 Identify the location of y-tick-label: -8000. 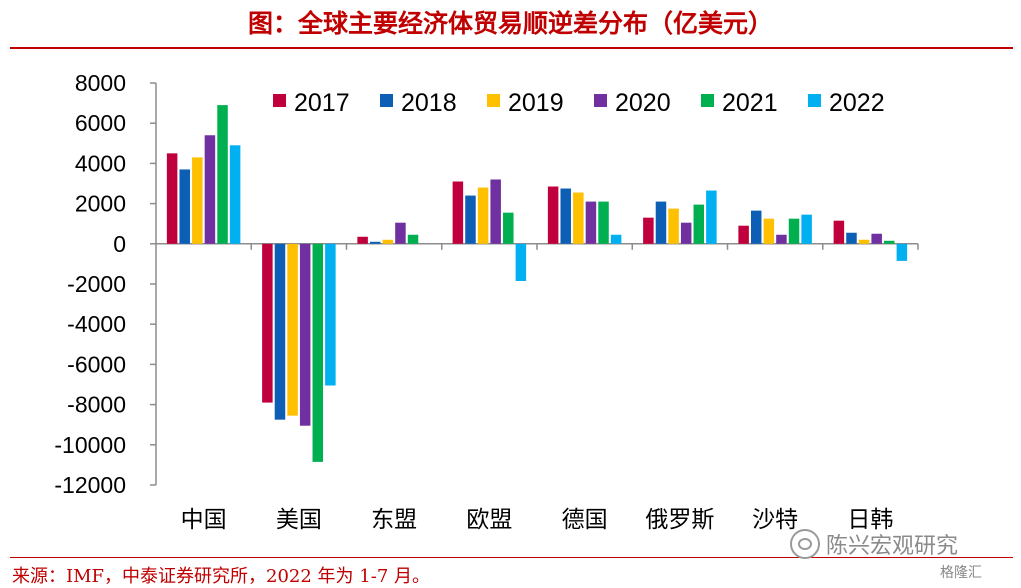
(96, 405).